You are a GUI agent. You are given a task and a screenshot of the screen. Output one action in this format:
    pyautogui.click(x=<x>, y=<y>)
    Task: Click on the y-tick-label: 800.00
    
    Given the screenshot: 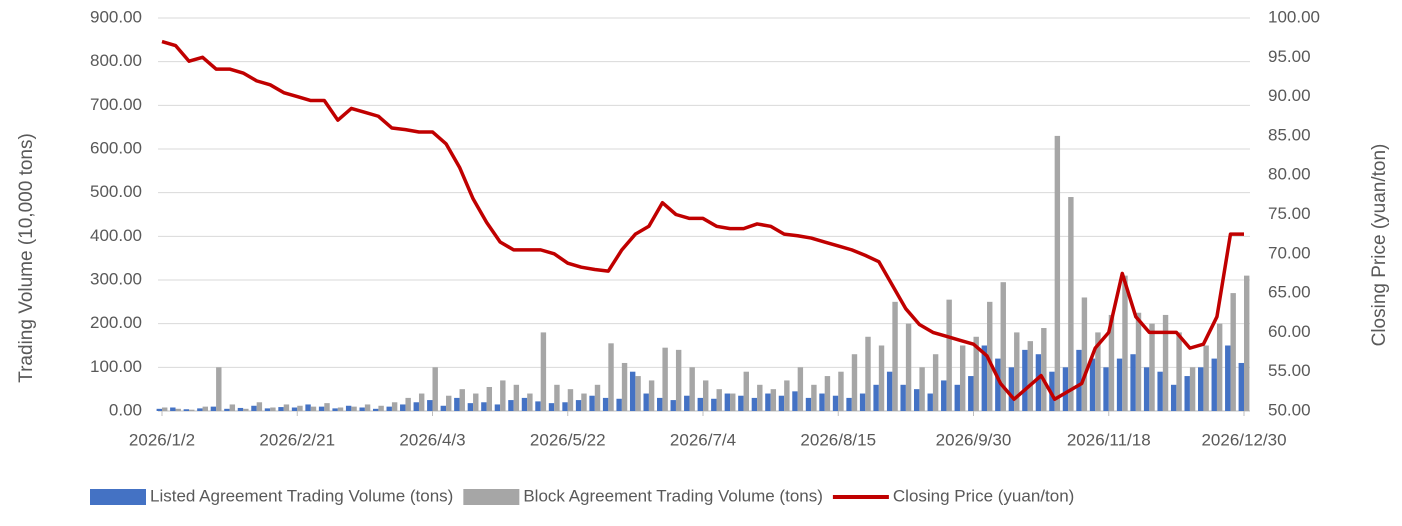 What is the action you would take?
    pyautogui.click(x=116, y=60)
    